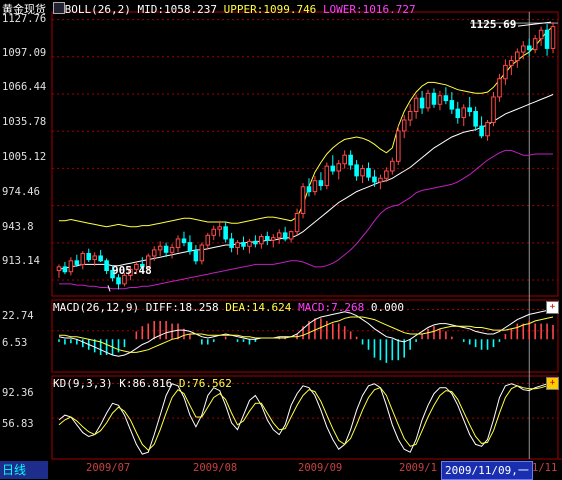 The width and height of the screenshot is (562, 480). I want to click on high-annotation: 1125.69, so click(493, 24).